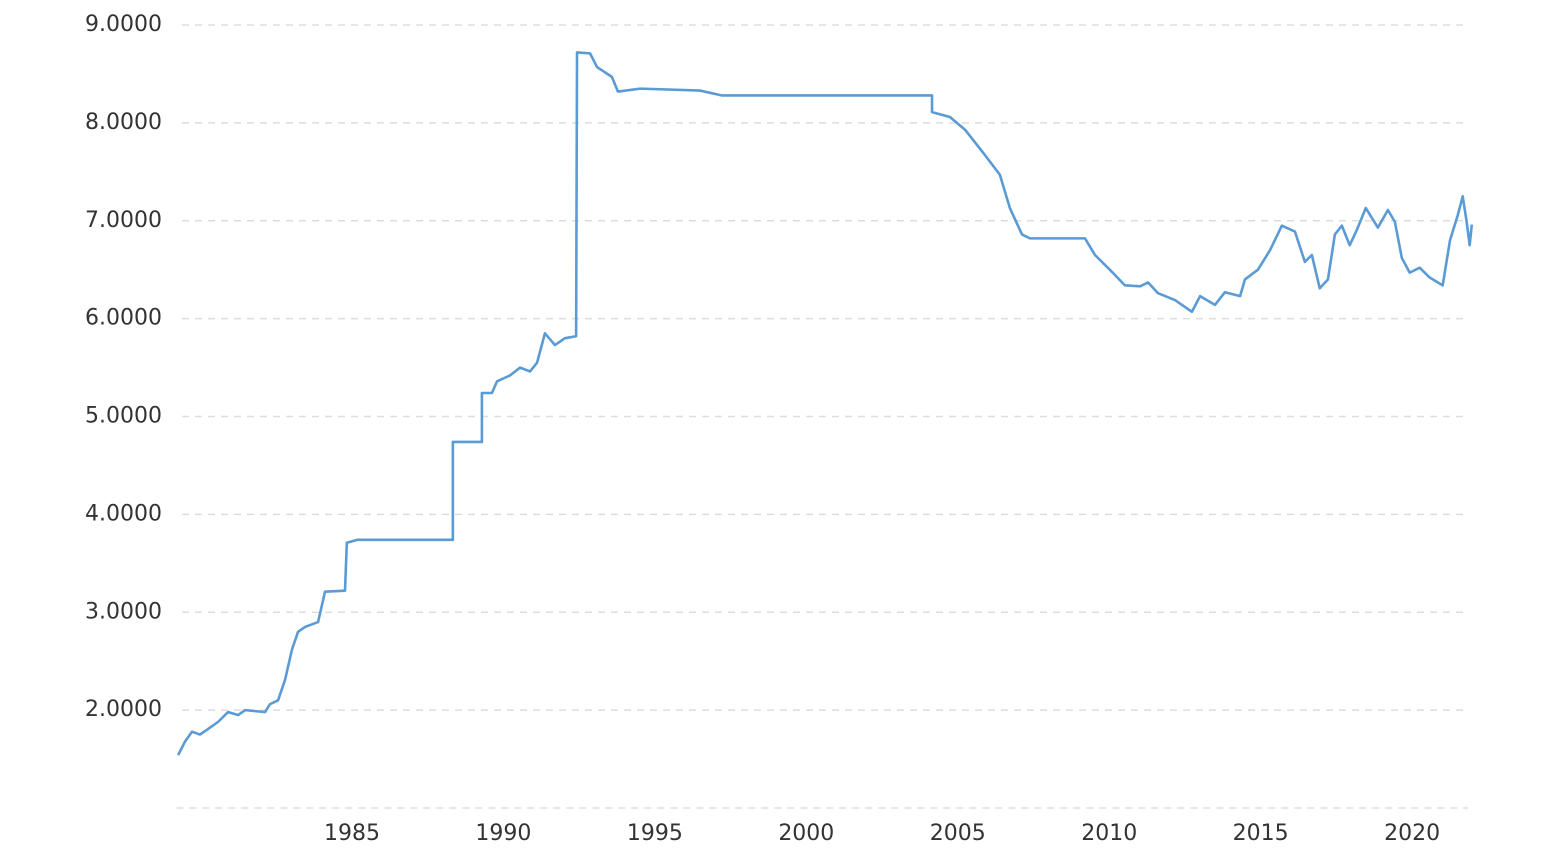 This screenshot has width=1558, height=851. What do you see at coordinates (123, 122) in the screenshot?
I see `y-tick-label: 8.0000` at bounding box center [123, 122].